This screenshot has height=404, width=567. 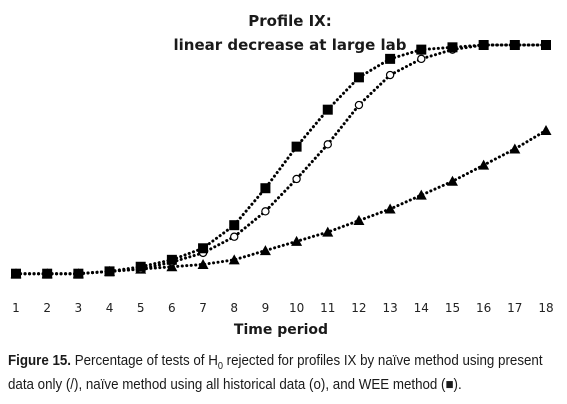 What do you see at coordinates (545, 308) in the screenshot?
I see `x-tick-label: 18` at bounding box center [545, 308].